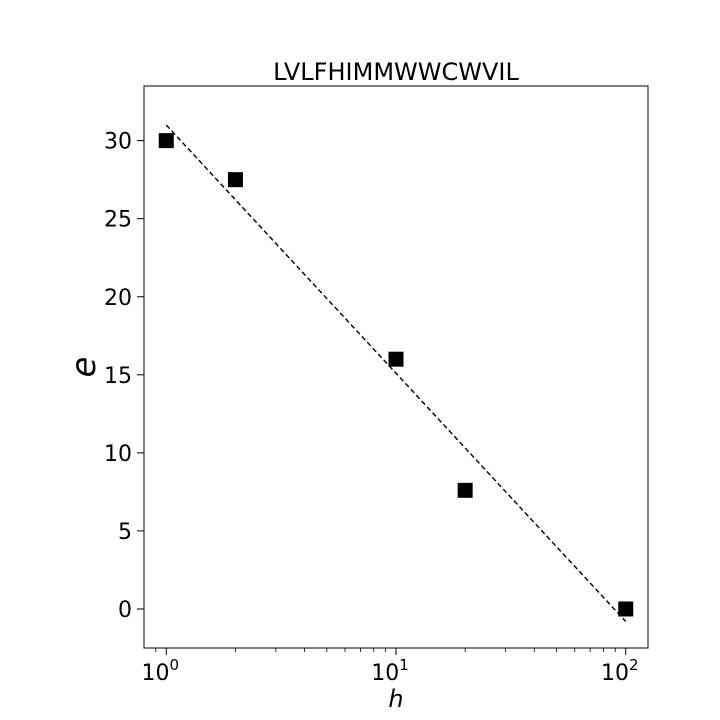 This screenshot has height=720, width=720. What do you see at coordinates (118, 142) in the screenshot?
I see `y-tick-label: 30` at bounding box center [118, 142].